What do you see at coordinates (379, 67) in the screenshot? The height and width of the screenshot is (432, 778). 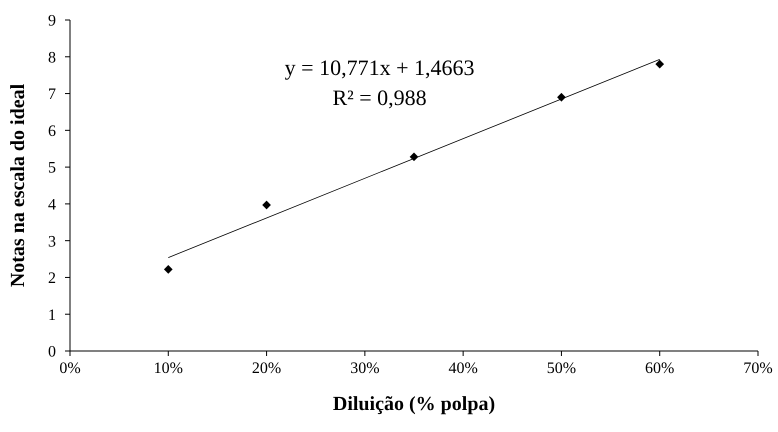 I see `annotation: y = 10,771x + 1,4663` at bounding box center [379, 67].